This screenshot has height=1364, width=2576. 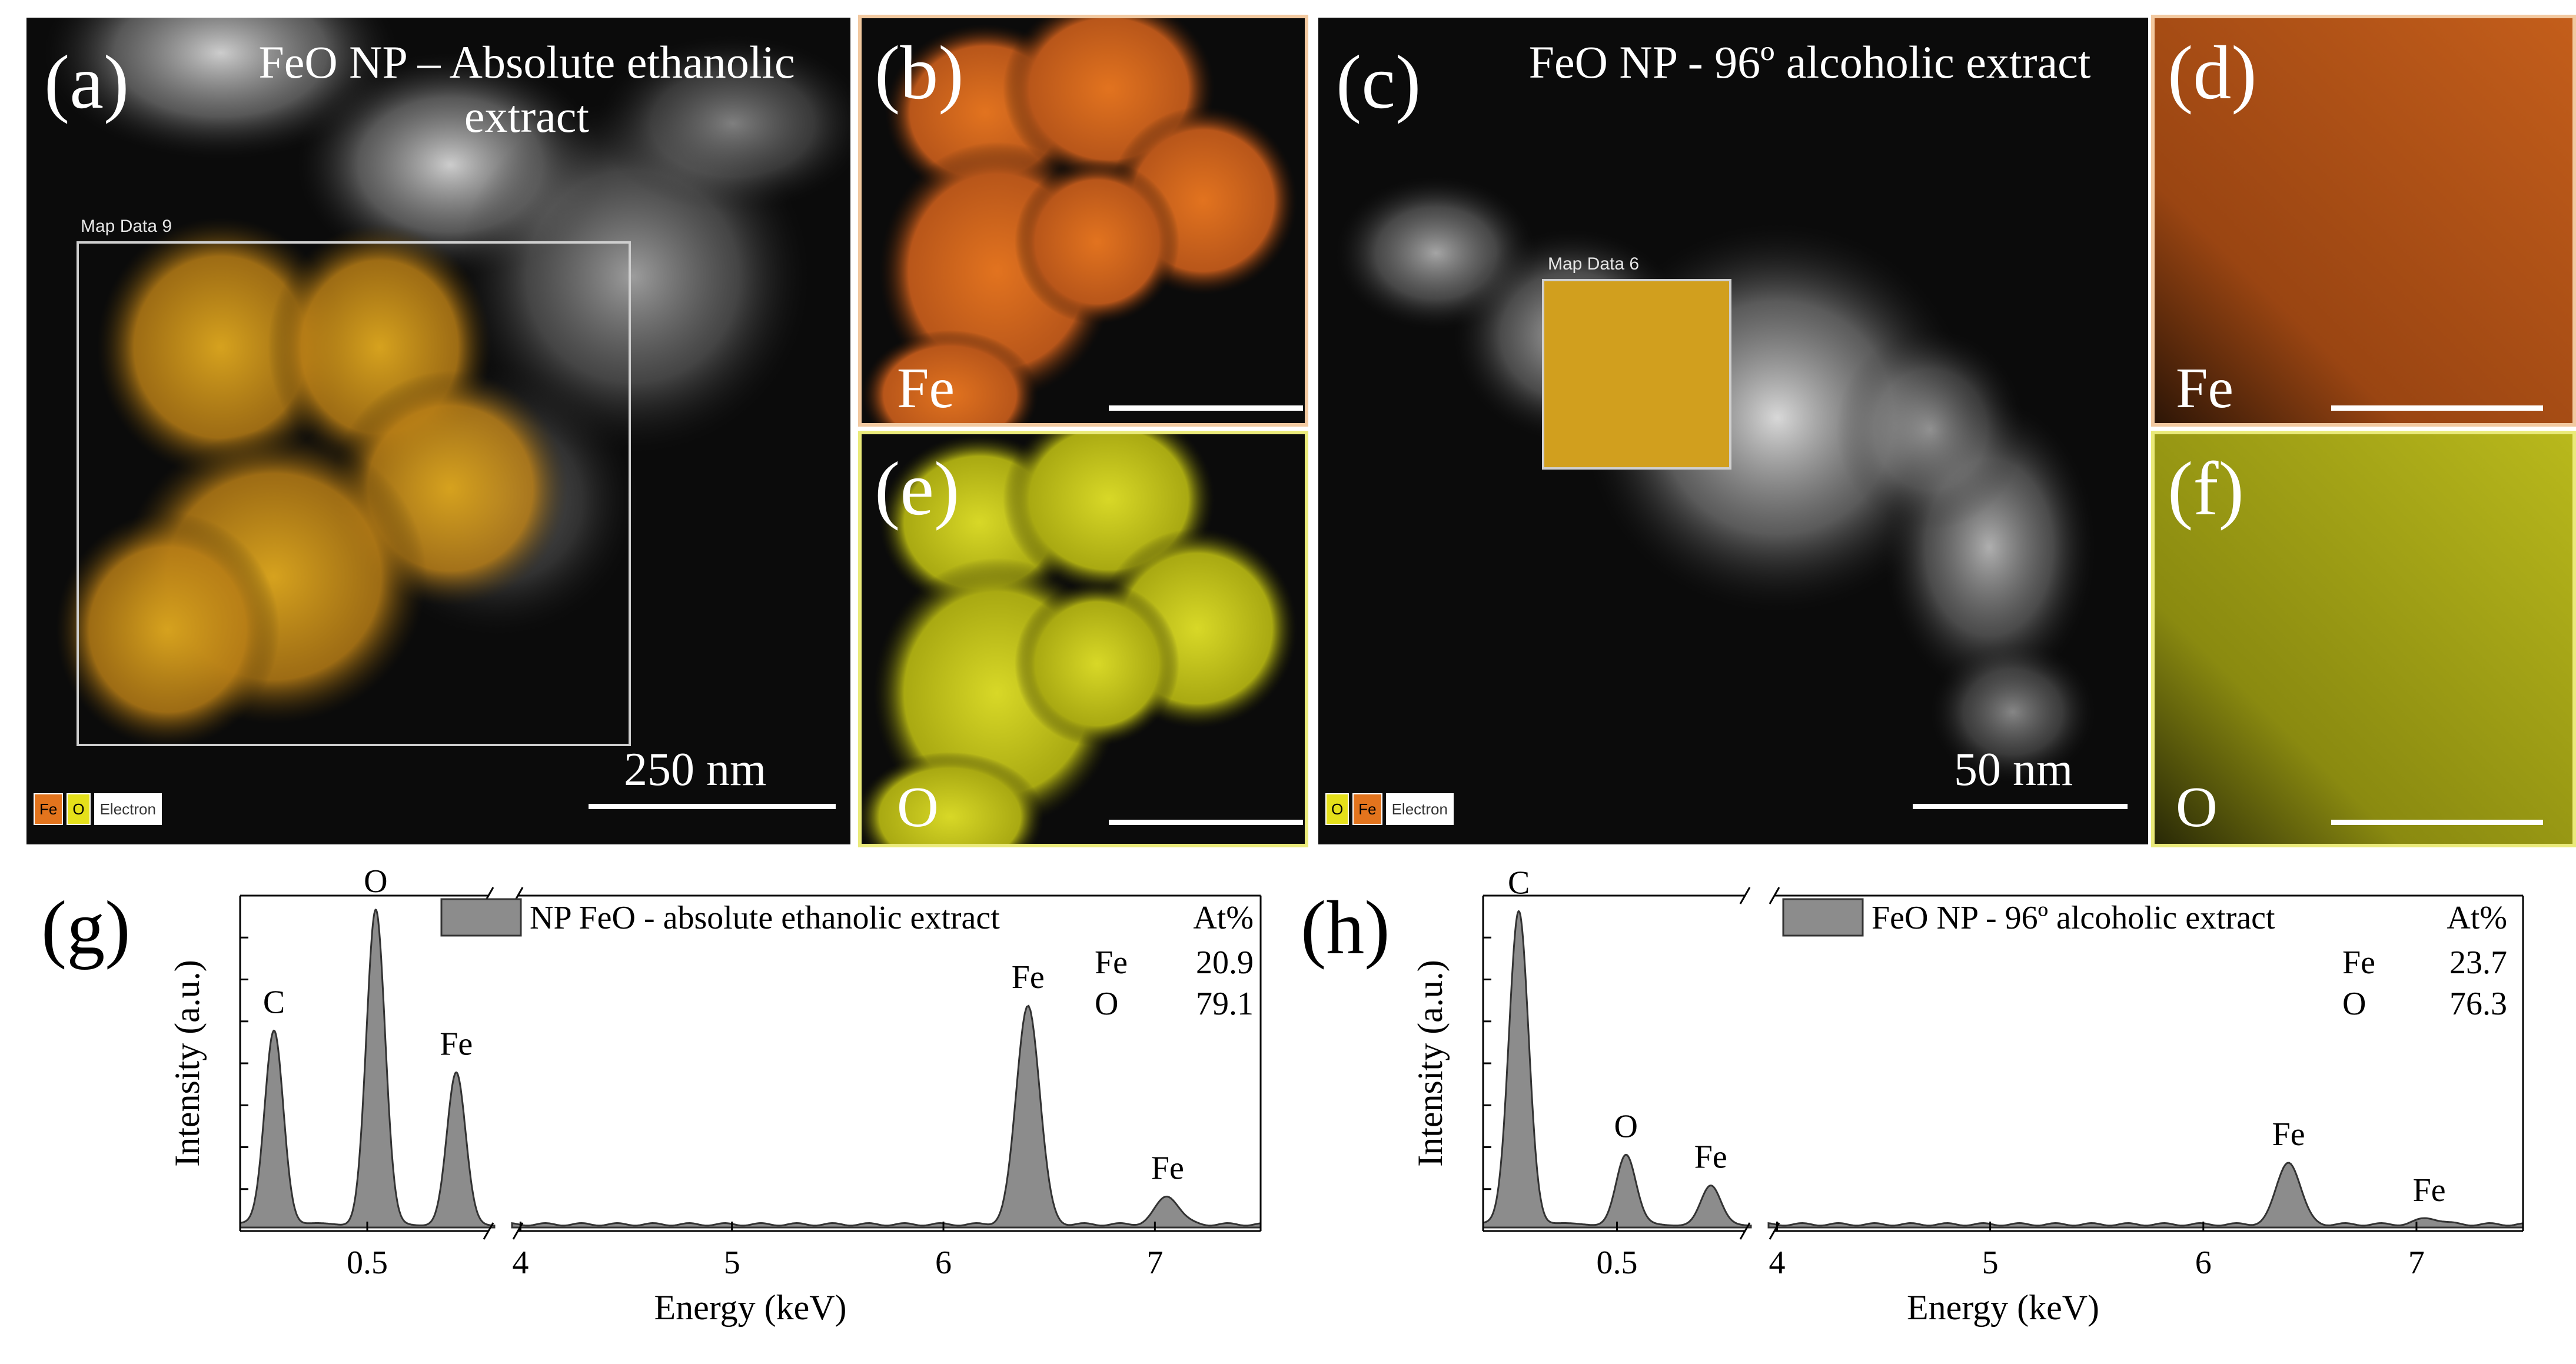 What do you see at coordinates (695, 770) in the screenshot?
I see `scale-label-a: 250 nm` at bounding box center [695, 770].